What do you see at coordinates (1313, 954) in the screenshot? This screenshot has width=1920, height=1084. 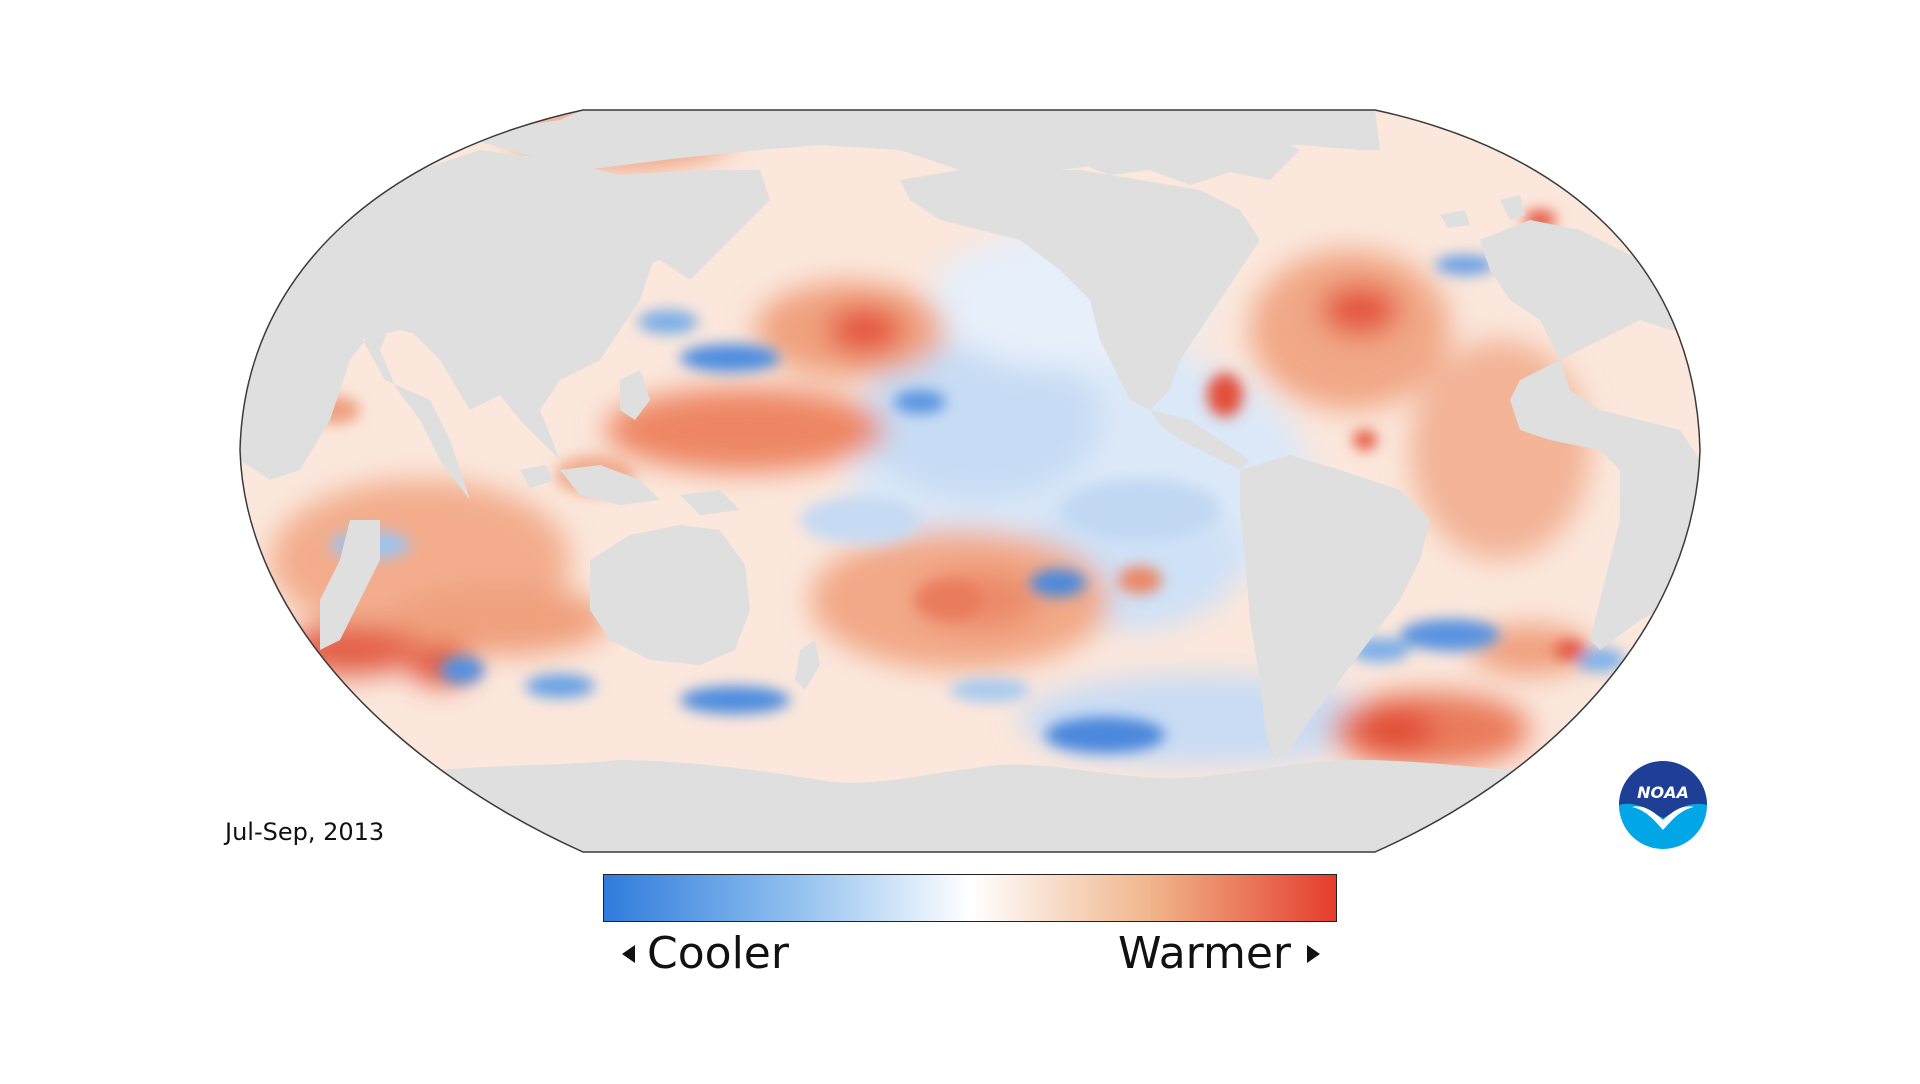 I see `right-triangle-icon` at bounding box center [1313, 954].